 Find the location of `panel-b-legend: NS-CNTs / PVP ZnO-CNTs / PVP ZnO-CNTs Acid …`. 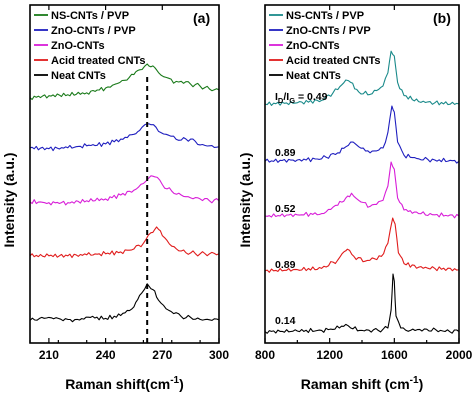

panel-b-legend: NS-CNTs / PVP ZnO-CNTs / PVP ZnO-CNTs Acid … is located at coordinates (325, 46).